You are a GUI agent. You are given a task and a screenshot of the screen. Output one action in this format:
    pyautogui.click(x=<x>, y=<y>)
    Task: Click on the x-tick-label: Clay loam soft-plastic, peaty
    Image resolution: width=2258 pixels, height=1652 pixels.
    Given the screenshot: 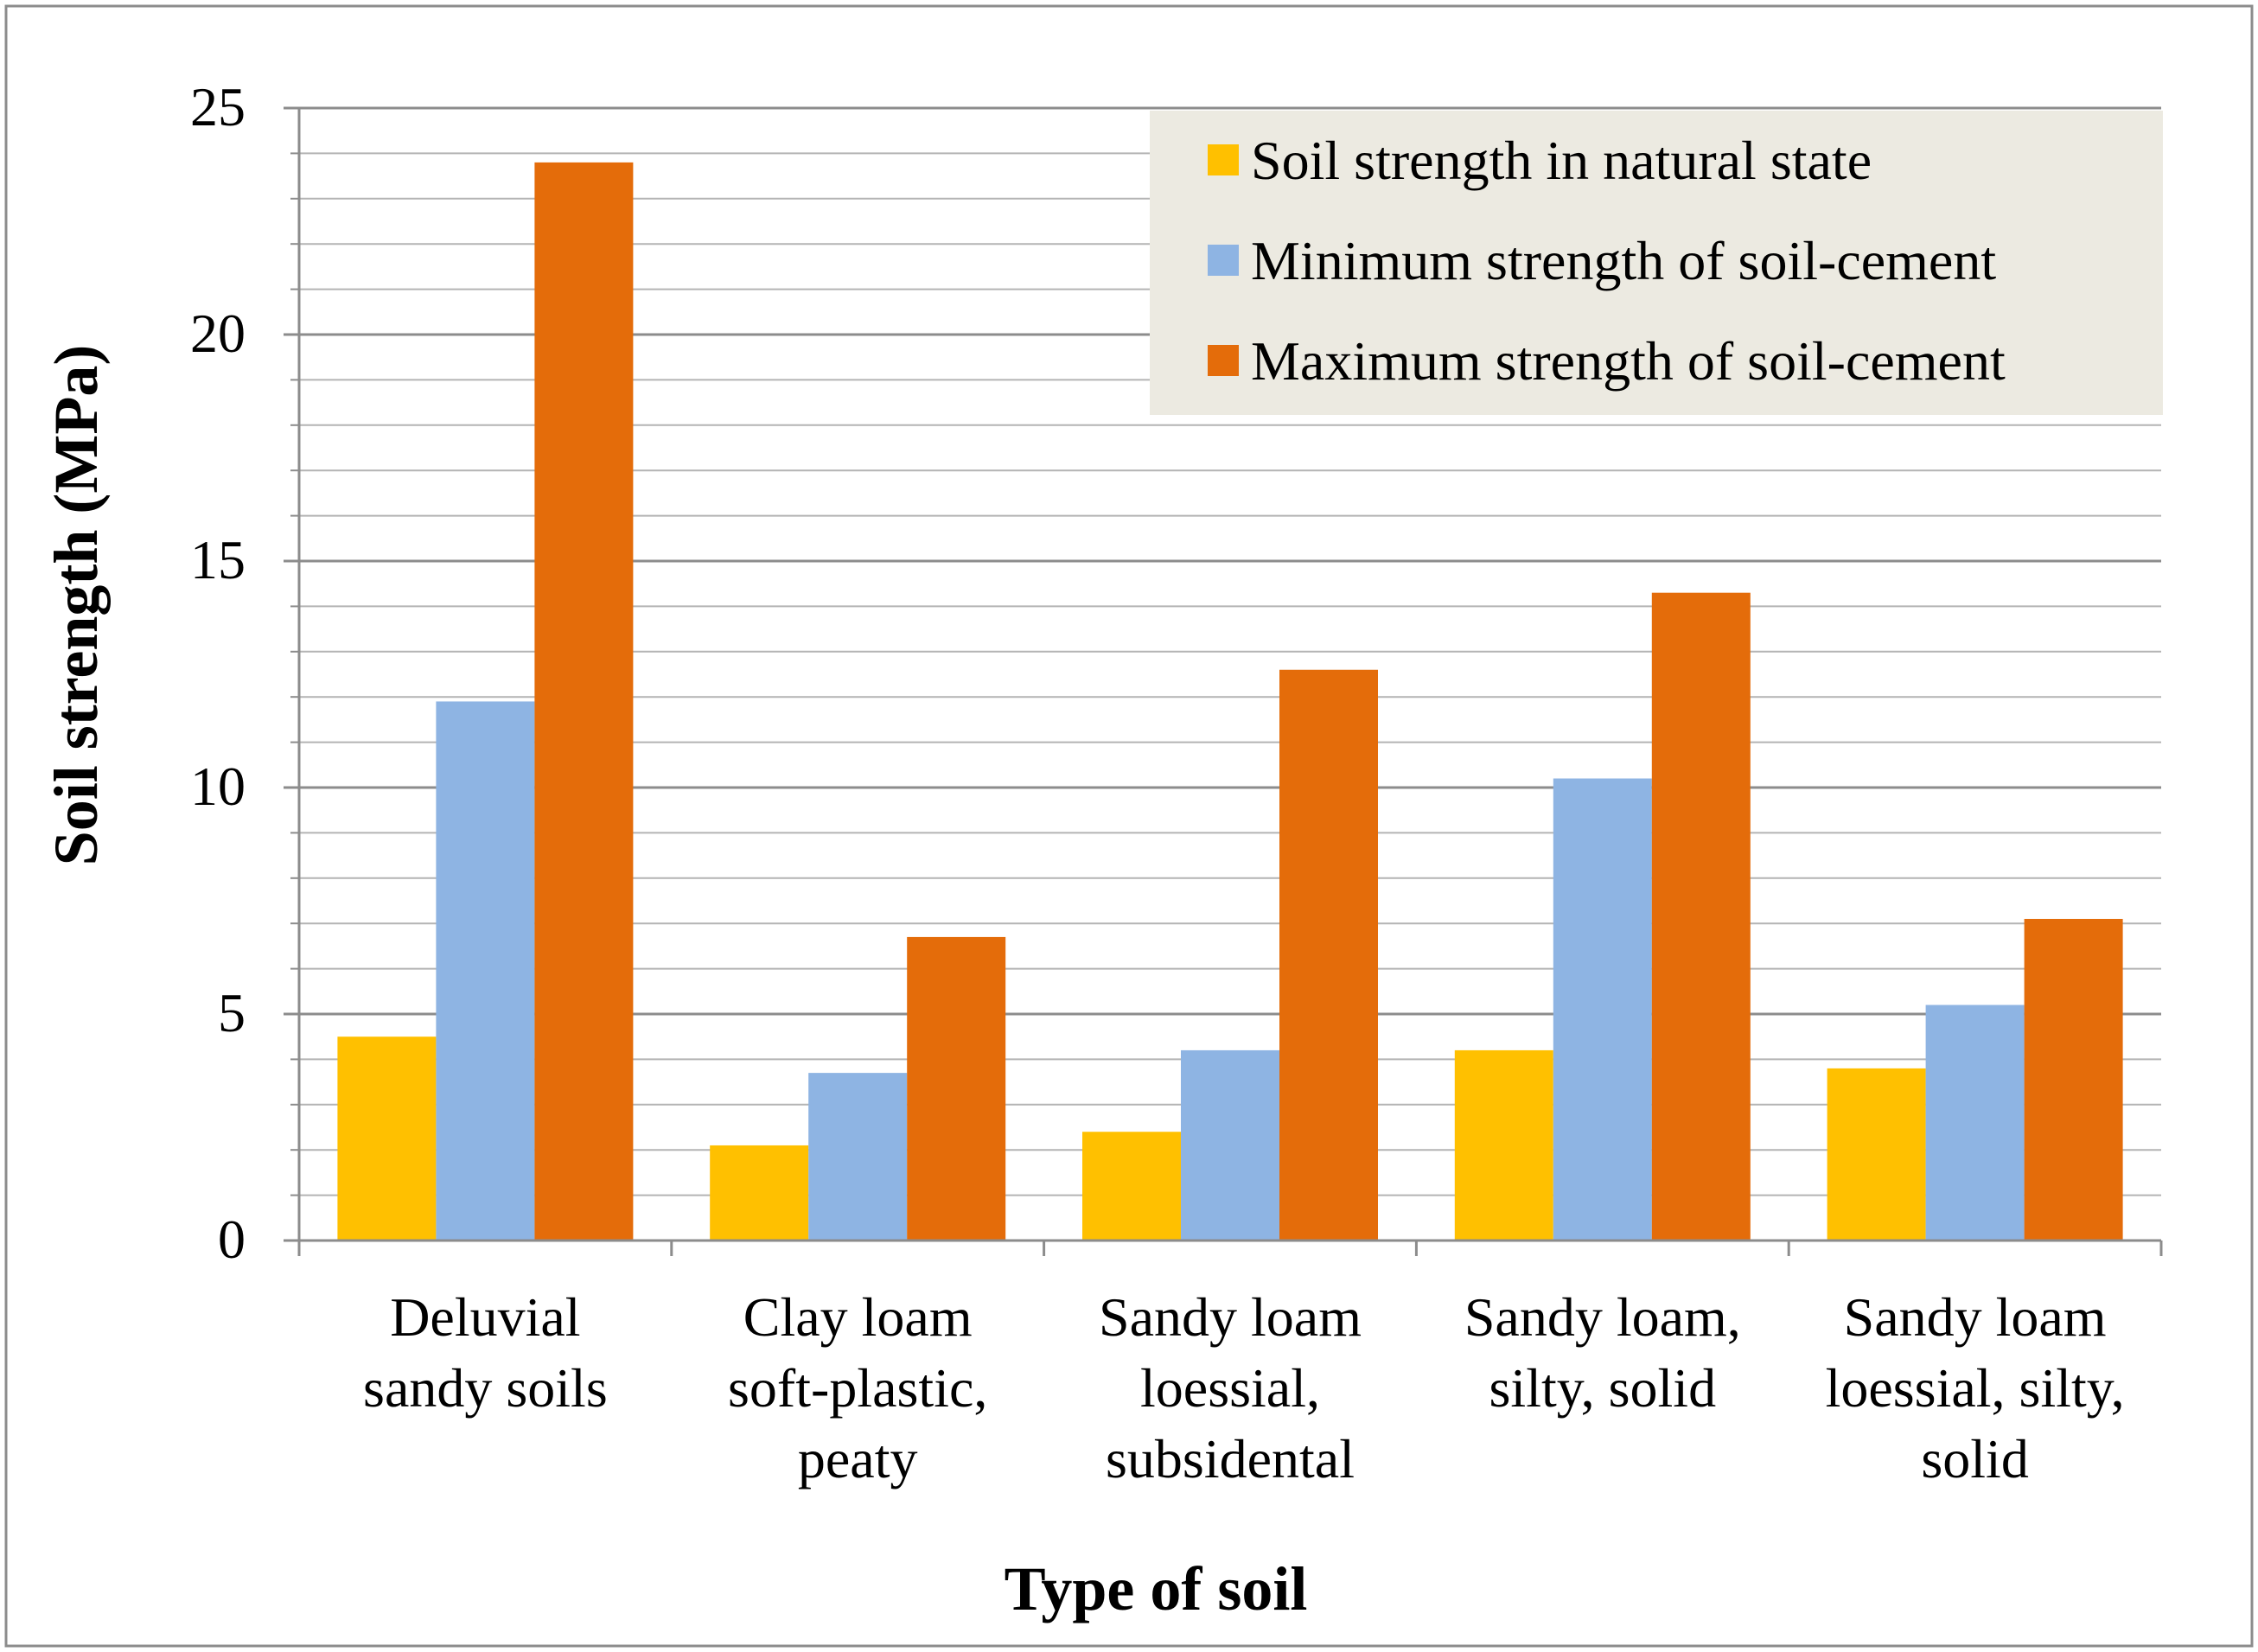 What is the action you would take?
    pyautogui.click(x=858, y=1388)
    